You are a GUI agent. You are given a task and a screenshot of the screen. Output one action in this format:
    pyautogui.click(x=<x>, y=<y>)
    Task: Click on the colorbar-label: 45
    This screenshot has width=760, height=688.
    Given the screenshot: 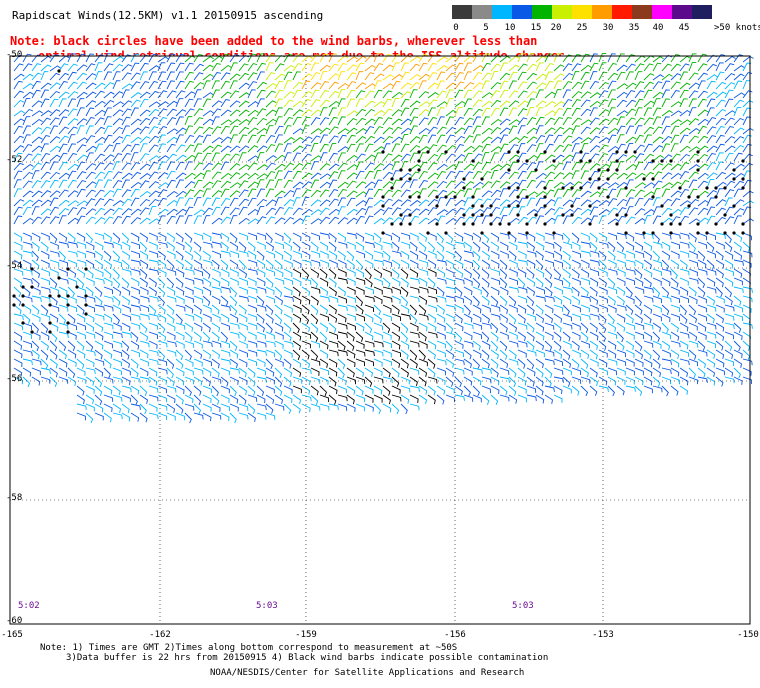 What is the action you would take?
    pyautogui.click(x=684, y=28)
    